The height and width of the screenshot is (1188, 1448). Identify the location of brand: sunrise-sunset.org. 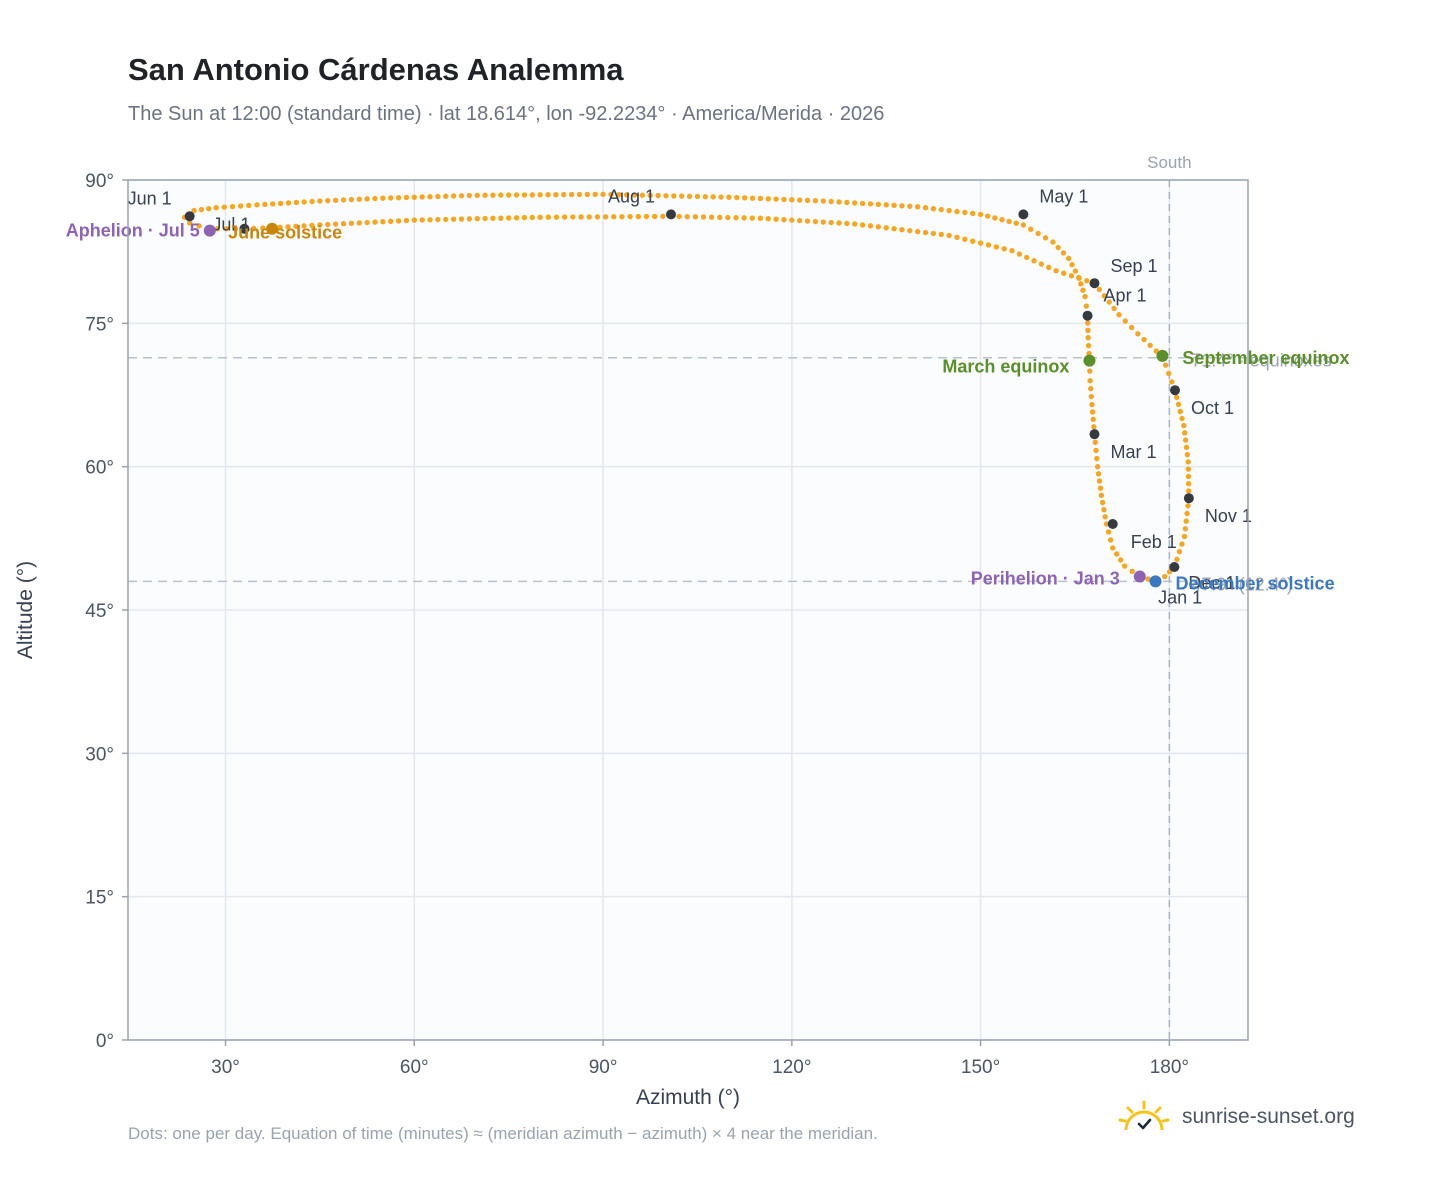
(1236, 1117).